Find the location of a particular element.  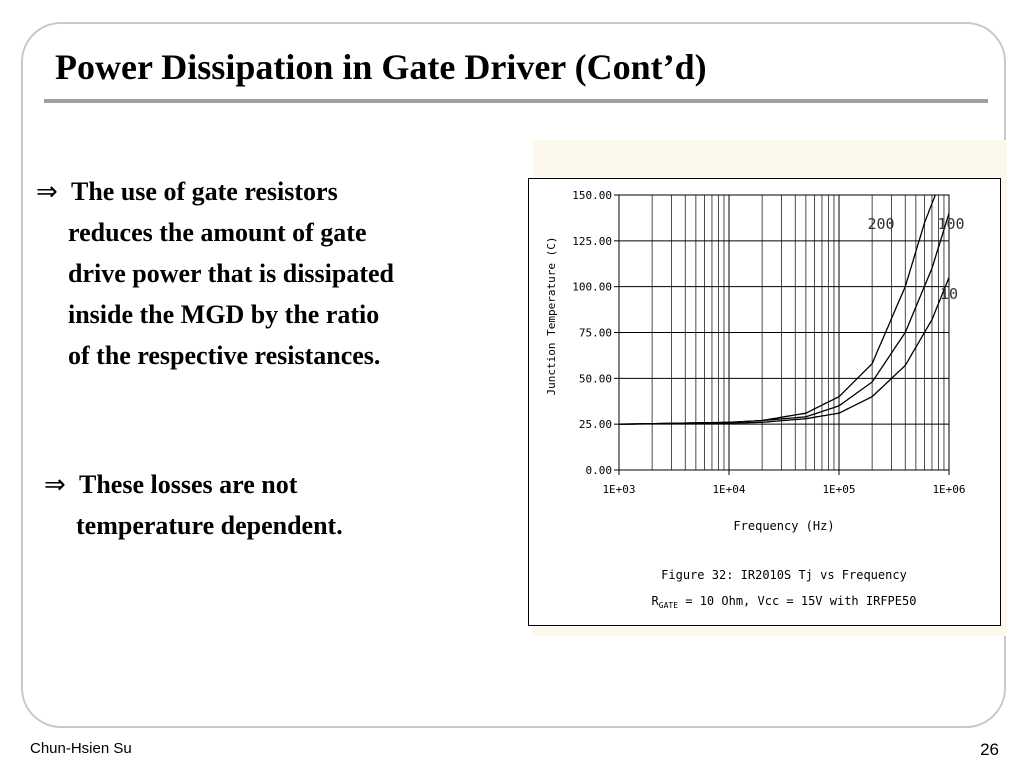

caption-rest: = 10 Ohm, Vcc = 15V with IRFPE50 is located at coordinates (797, 601).